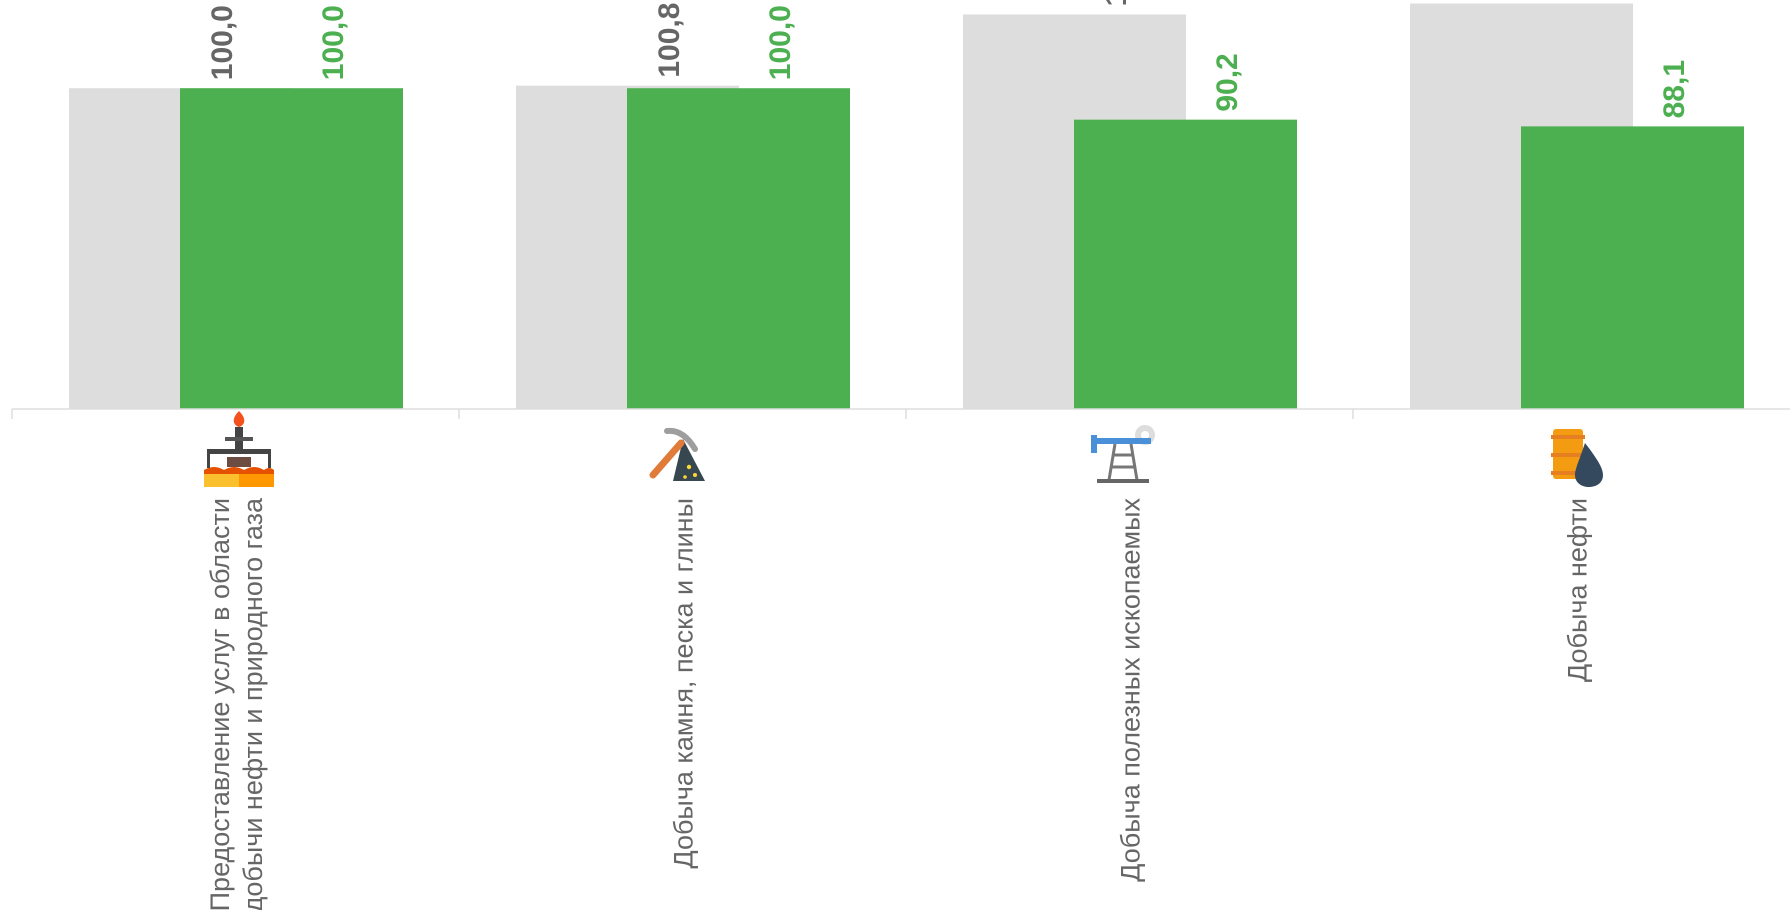  What do you see at coordinates (1578, 590) in the screenshot?
I see `category-label-4: Добыча нефти` at bounding box center [1578, 590].